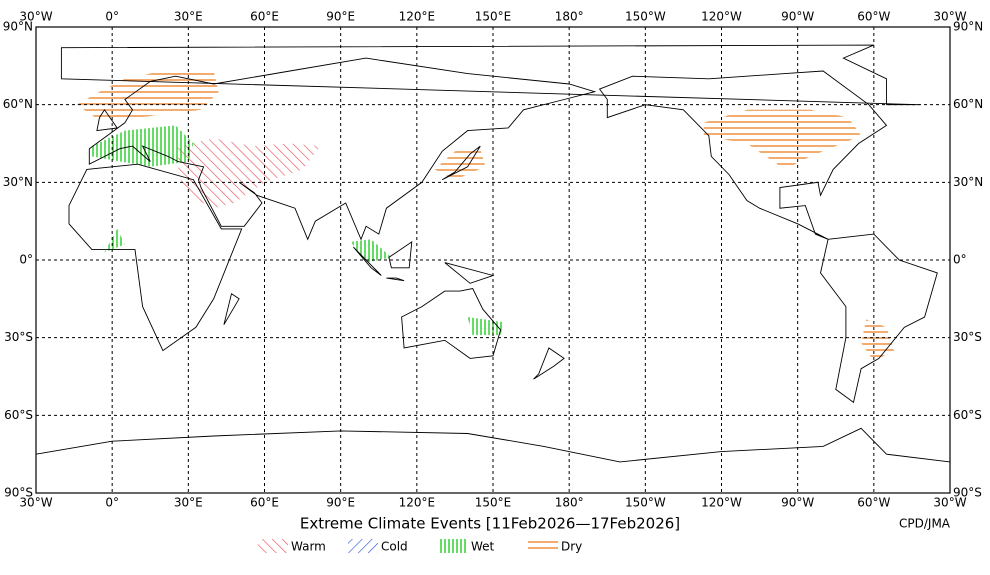  Describe the element at coordinates (18, 104) in the screenshot. I see `lat-label-left: 60°N` at that location.